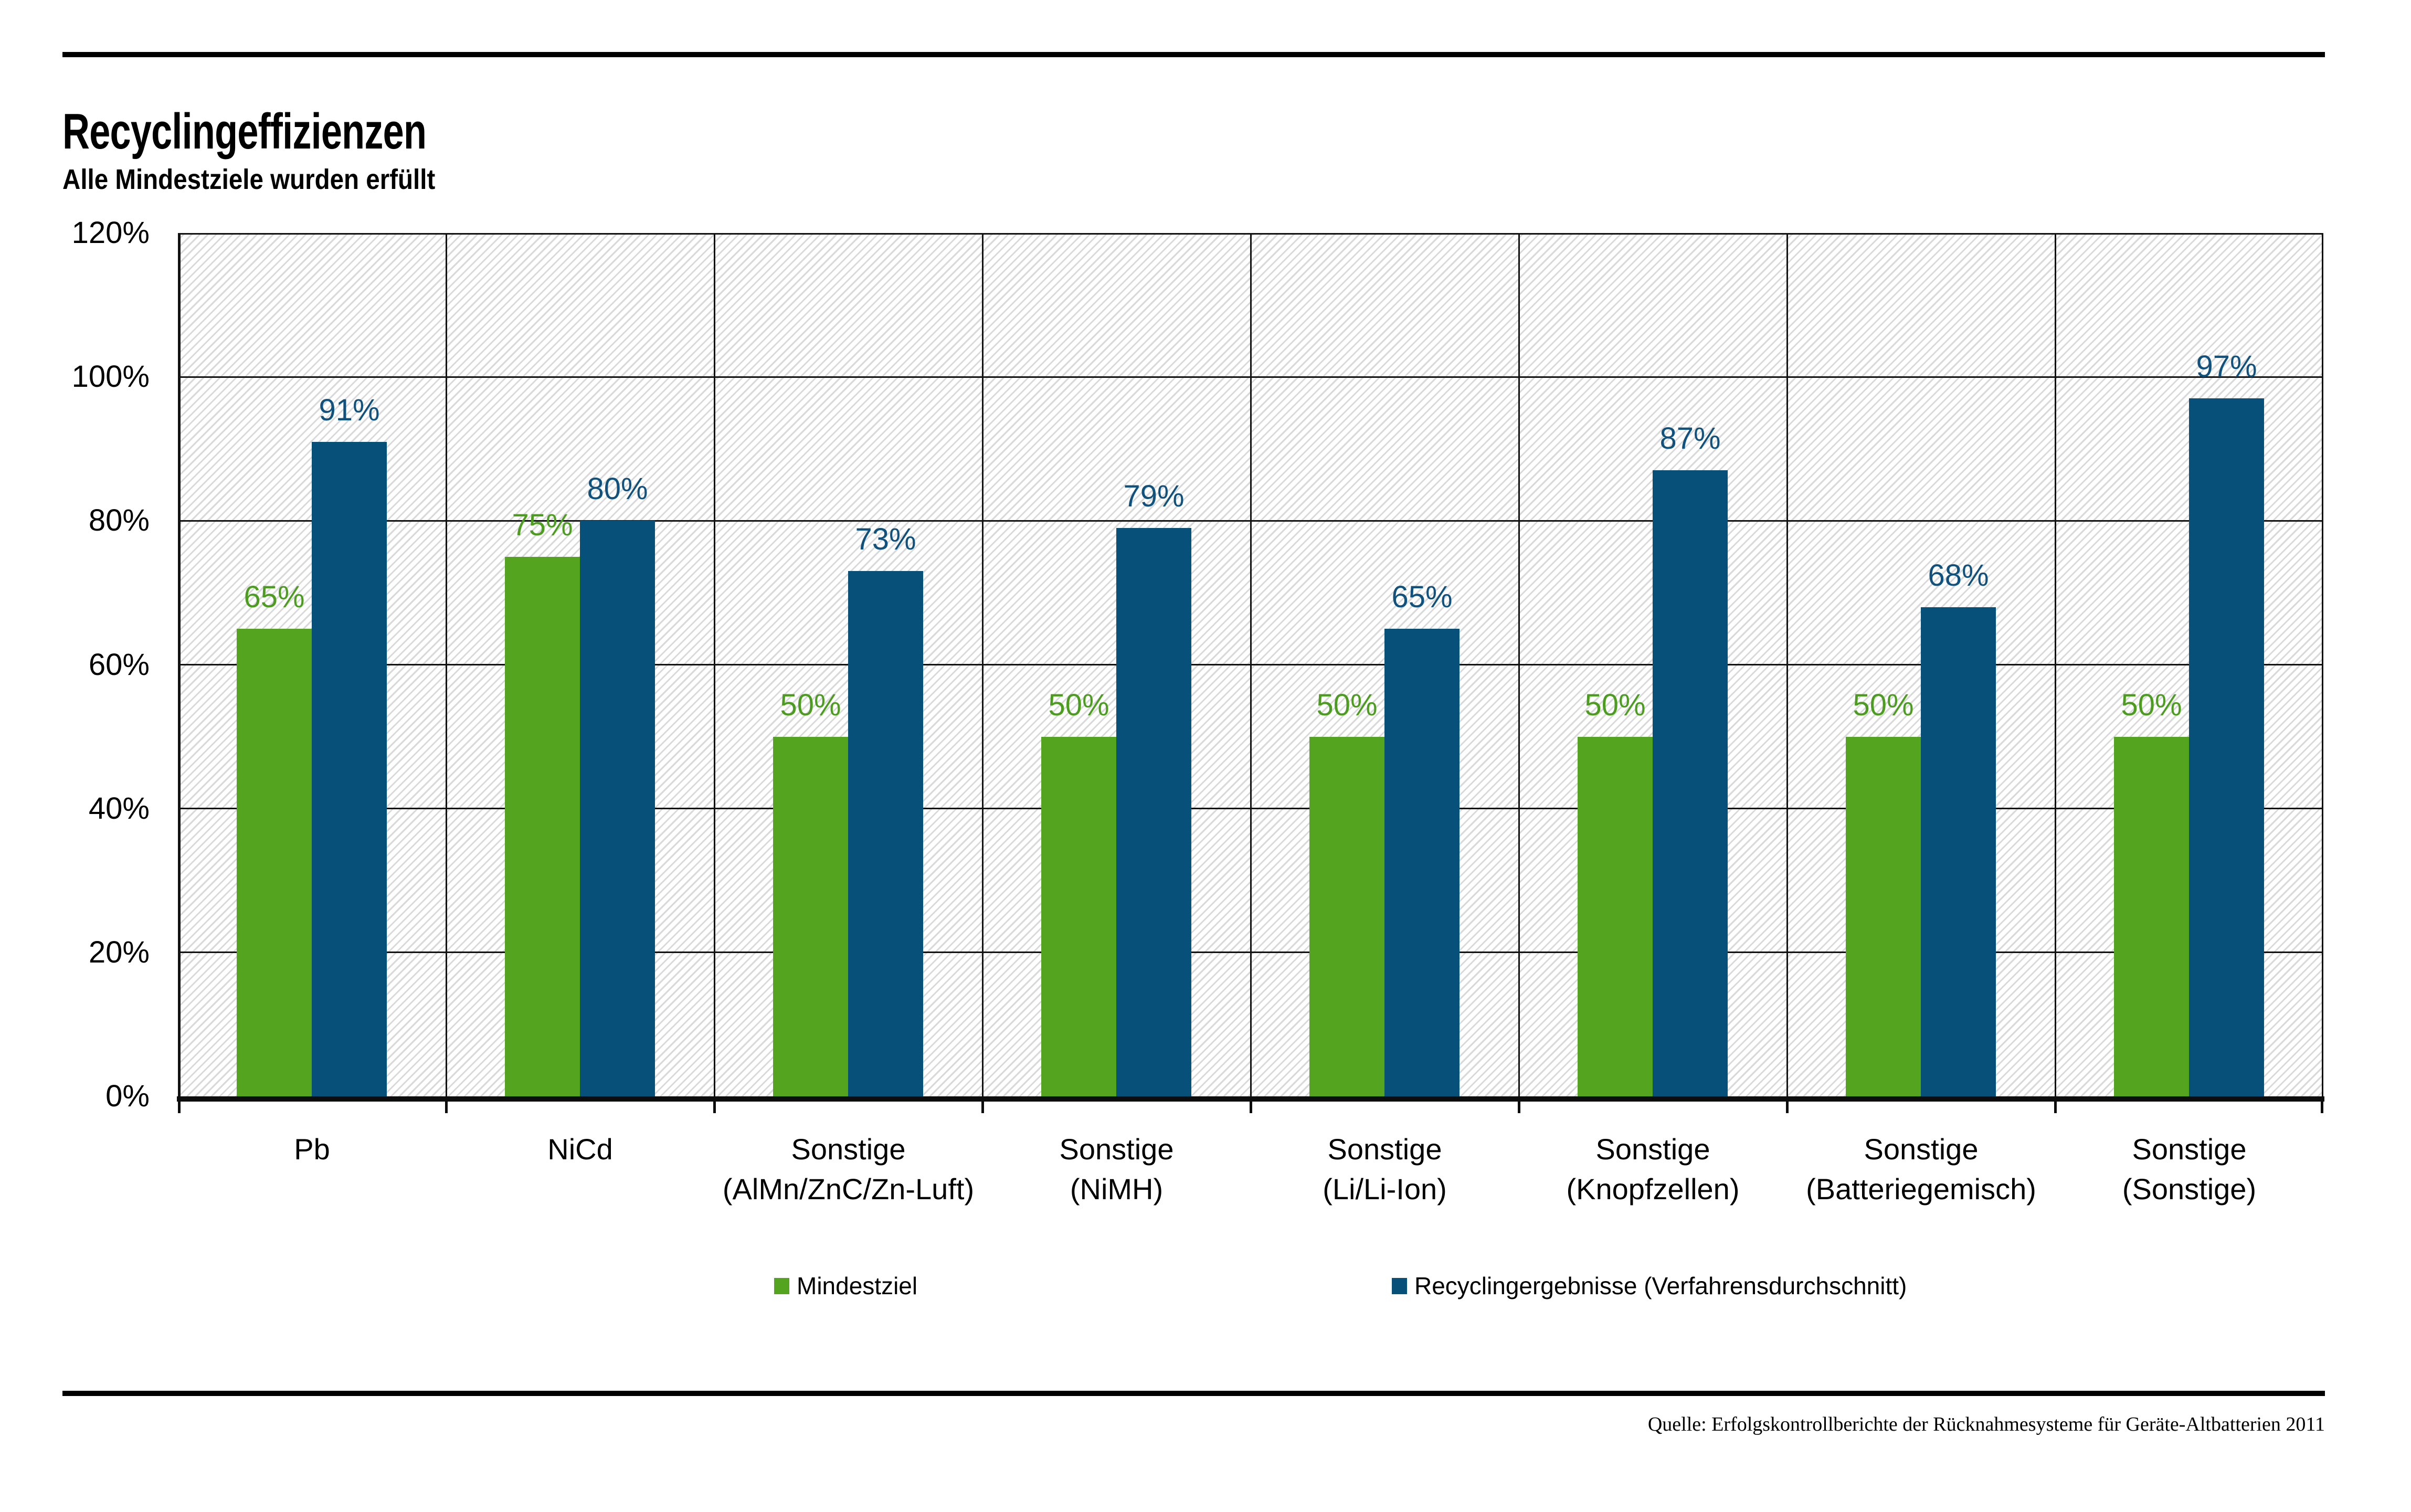 Image resolution: width=2411 pixels, height=1512 pixels. I want to click on category-label-3: Sonstige (NiMH), so click(1116, 1169).